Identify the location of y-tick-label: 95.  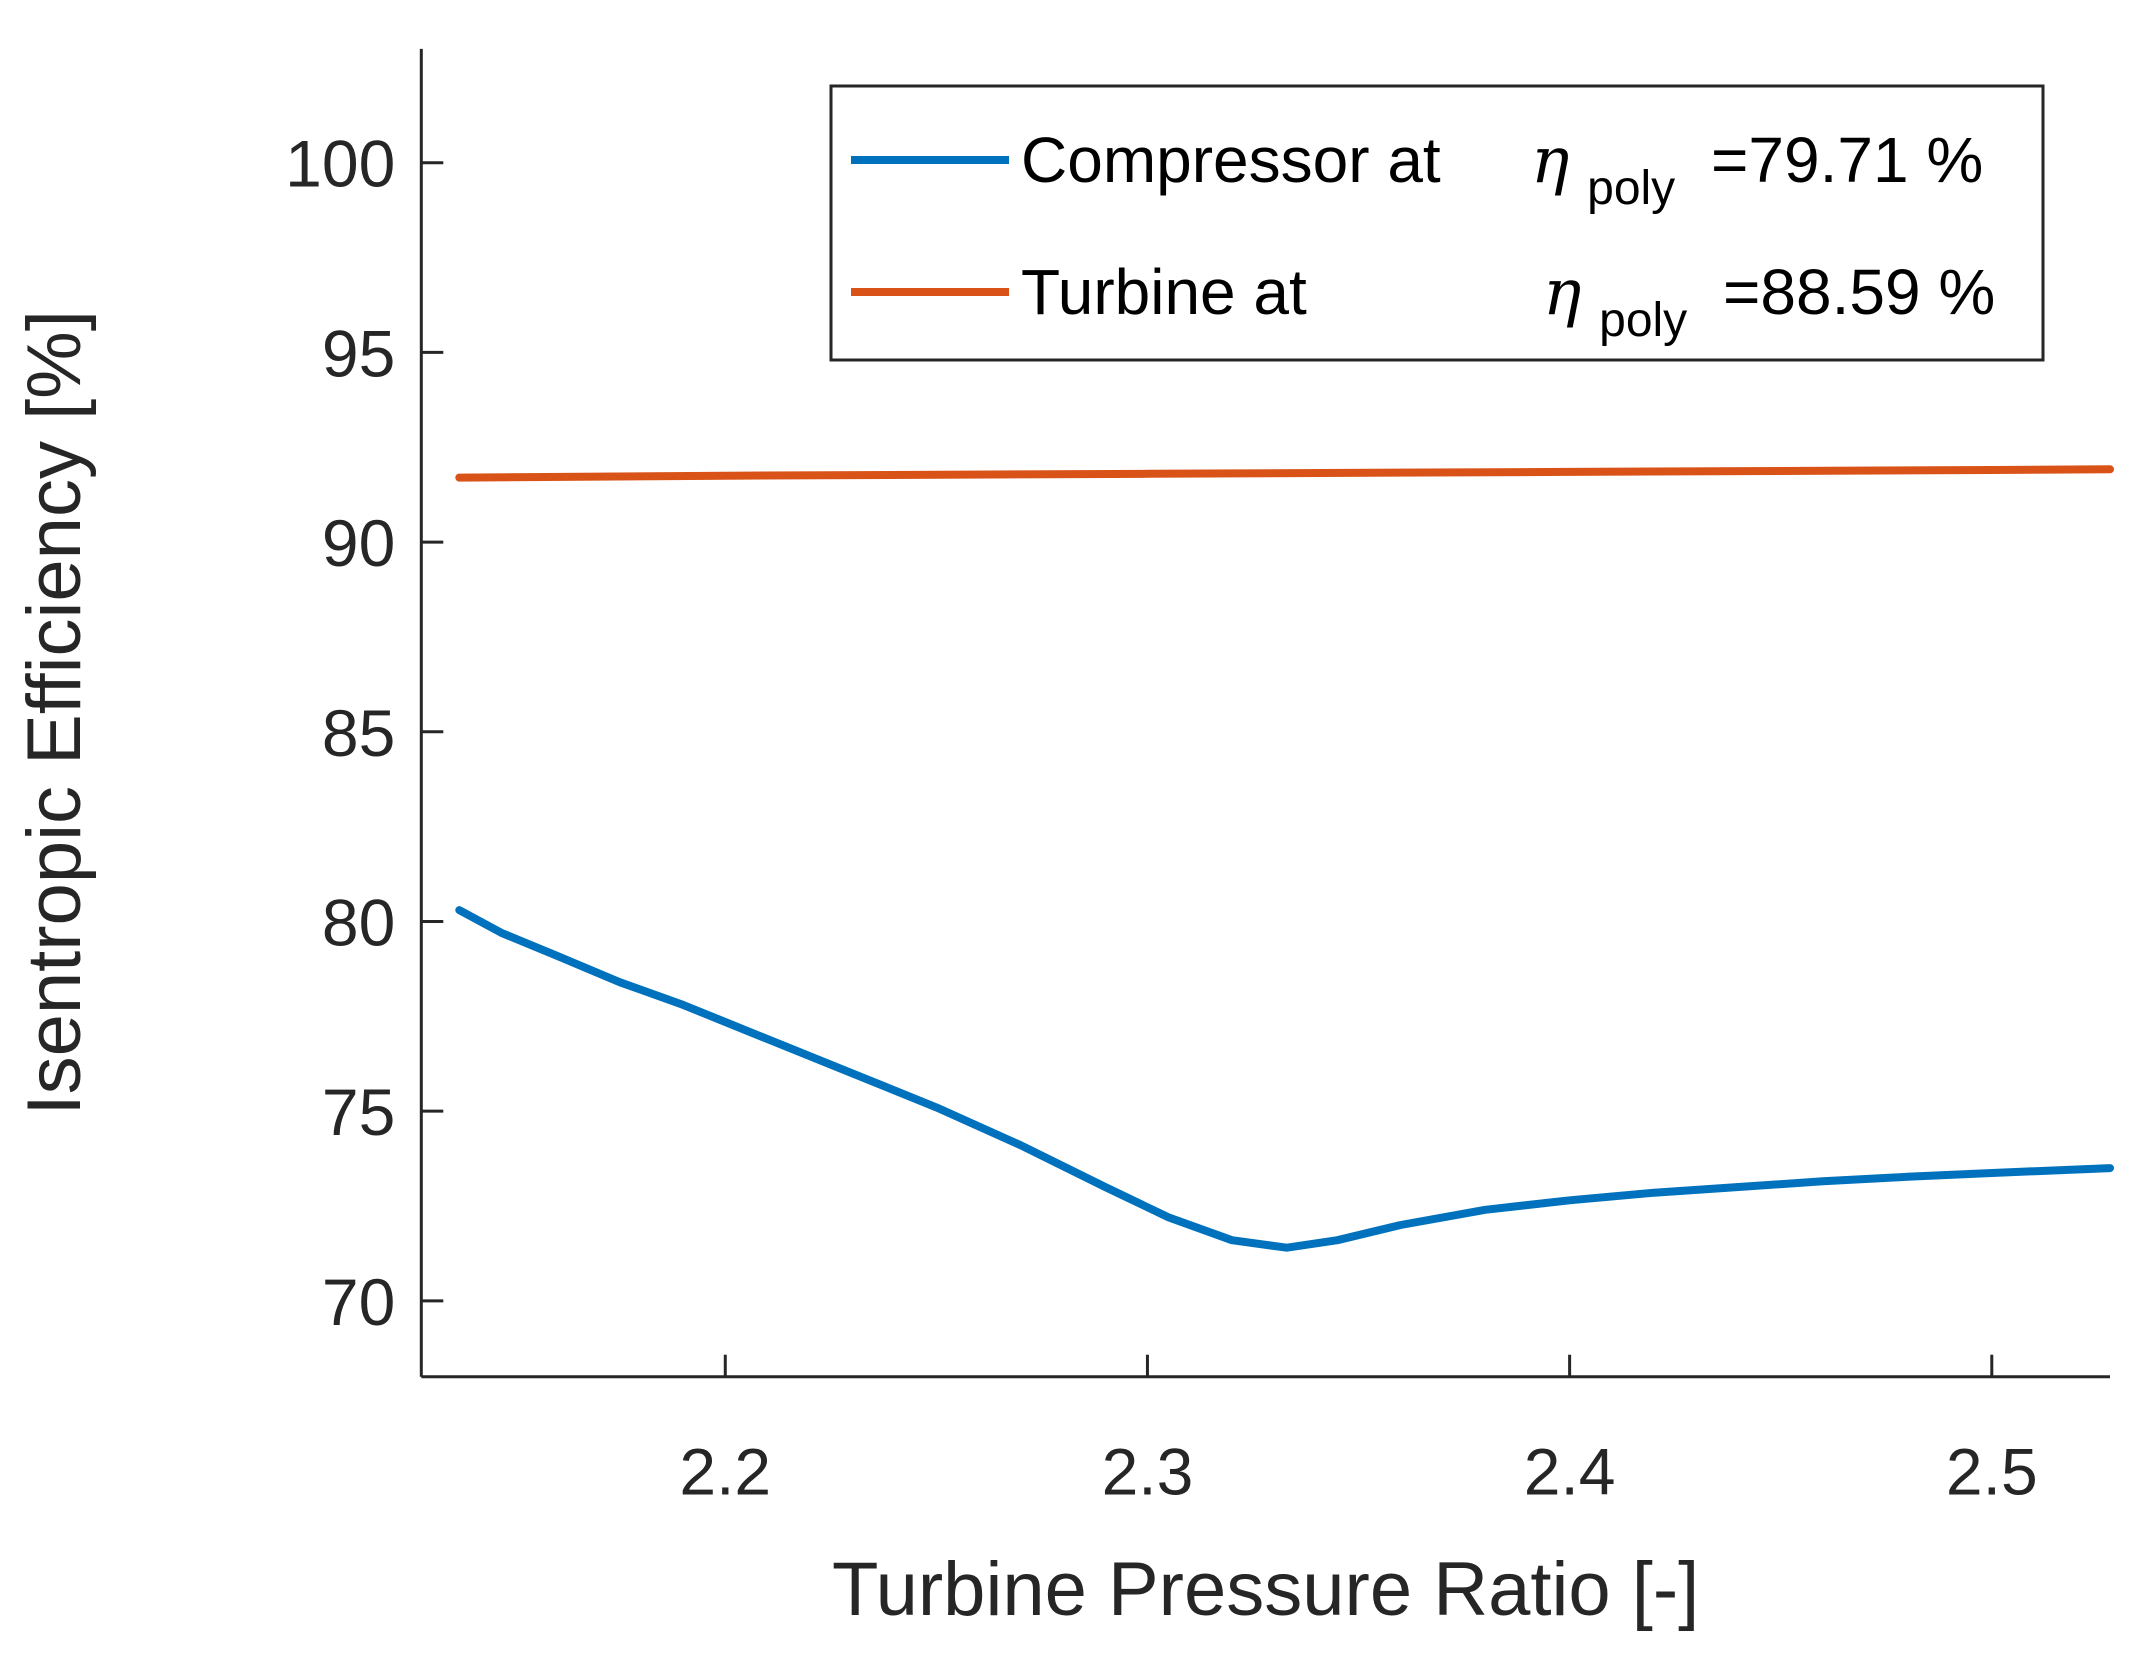
(358, 353).